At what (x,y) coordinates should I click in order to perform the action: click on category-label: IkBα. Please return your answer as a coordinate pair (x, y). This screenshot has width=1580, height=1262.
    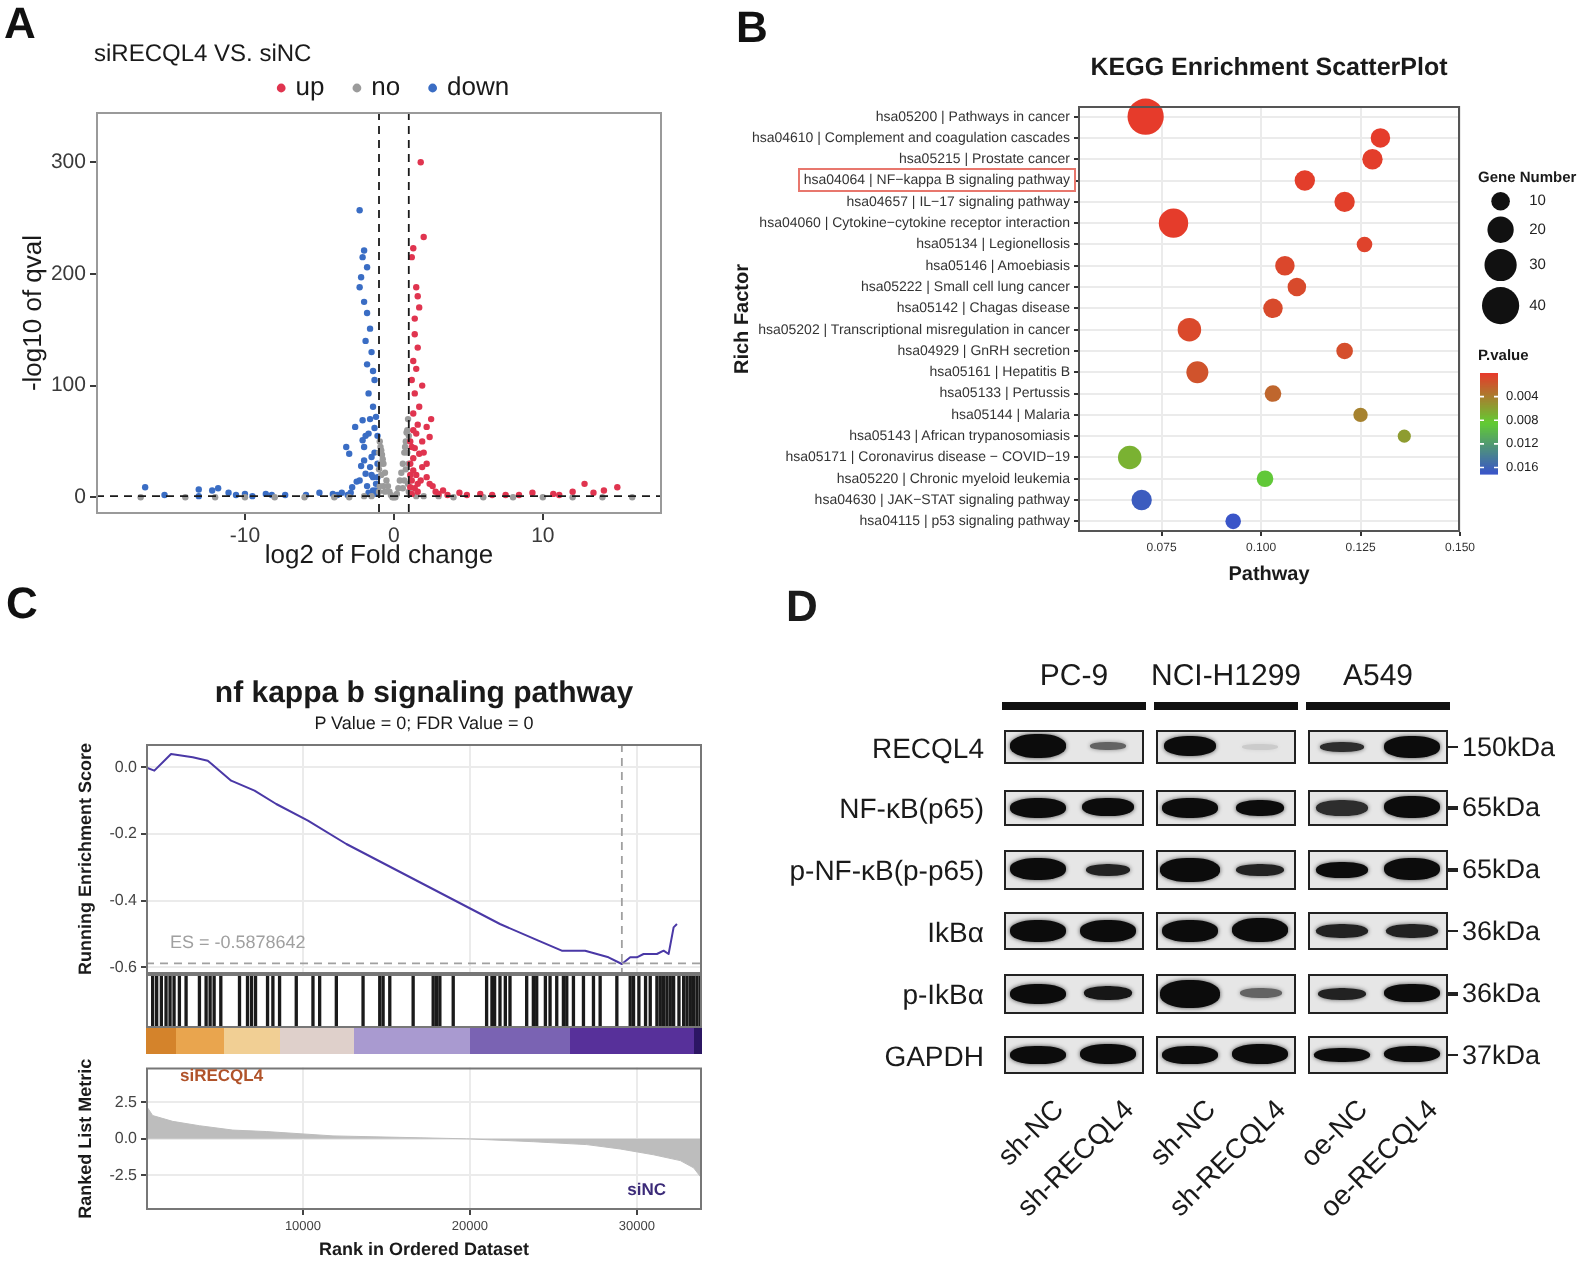
    Looking at the image, I should click on (955, 930).